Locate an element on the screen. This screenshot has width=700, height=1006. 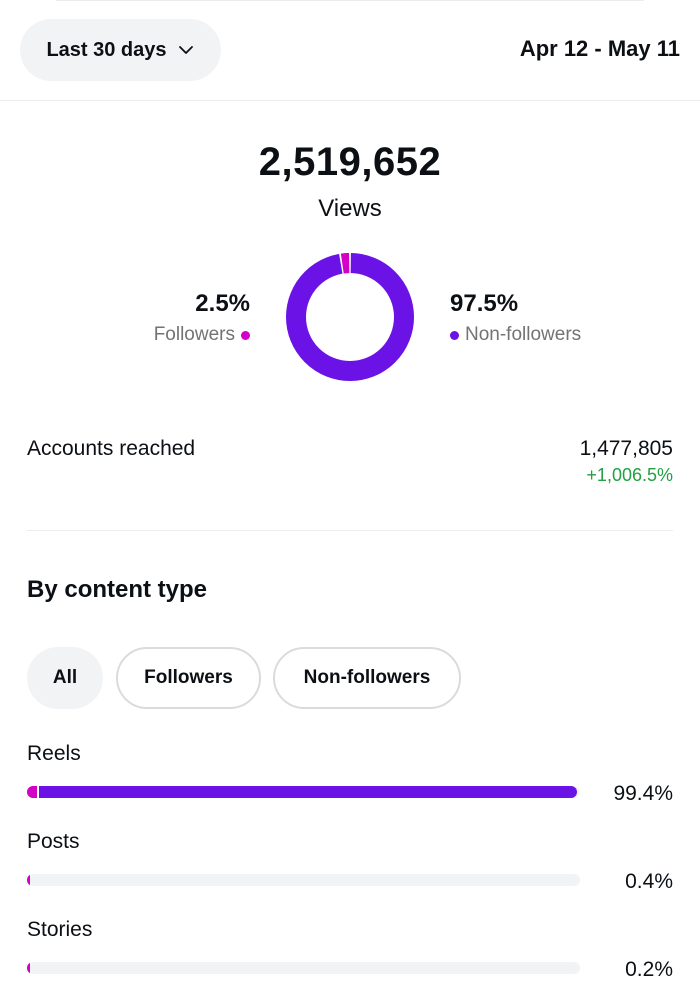
top-divider is located at coordinates (350, 0).